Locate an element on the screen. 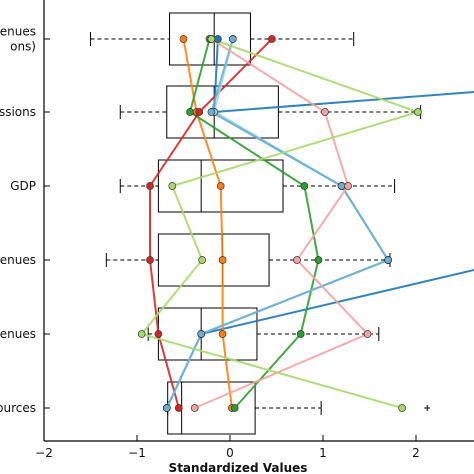 This screenshot has width=474, height=474. category-label-0-1: ons) is located at coordinates (23, 47).